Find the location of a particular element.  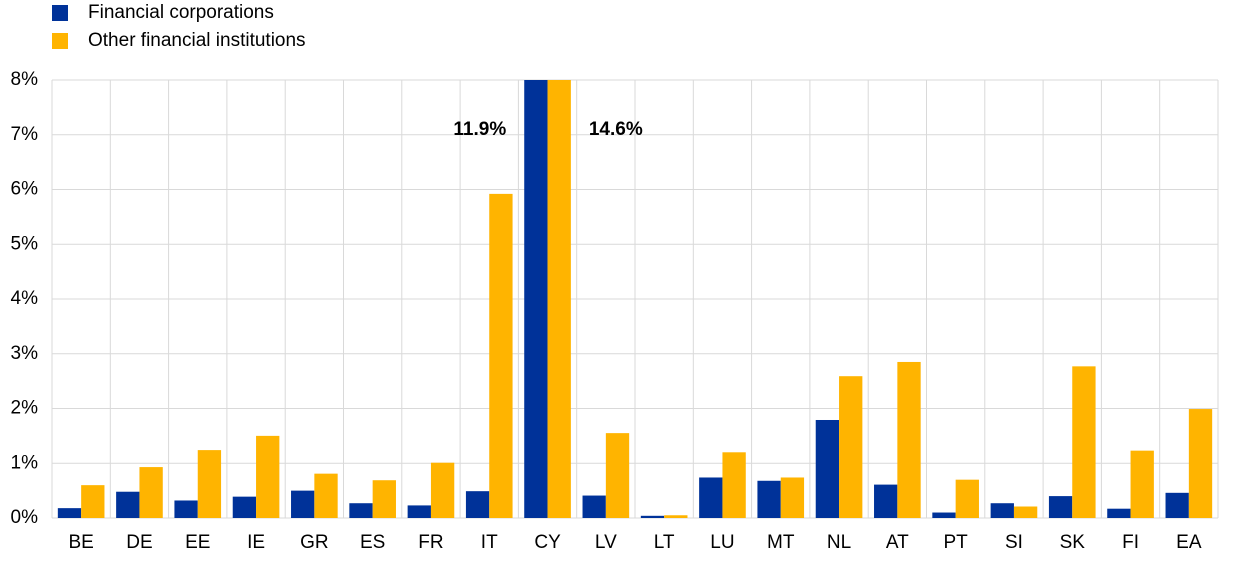

y-tick-label: 7% is located at coordinates (25, 134).